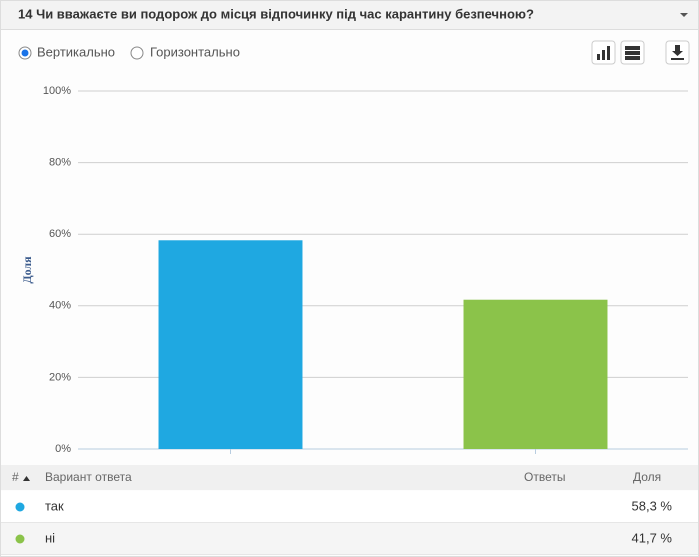  I want to click on icon-vertical, so click(603, 52).